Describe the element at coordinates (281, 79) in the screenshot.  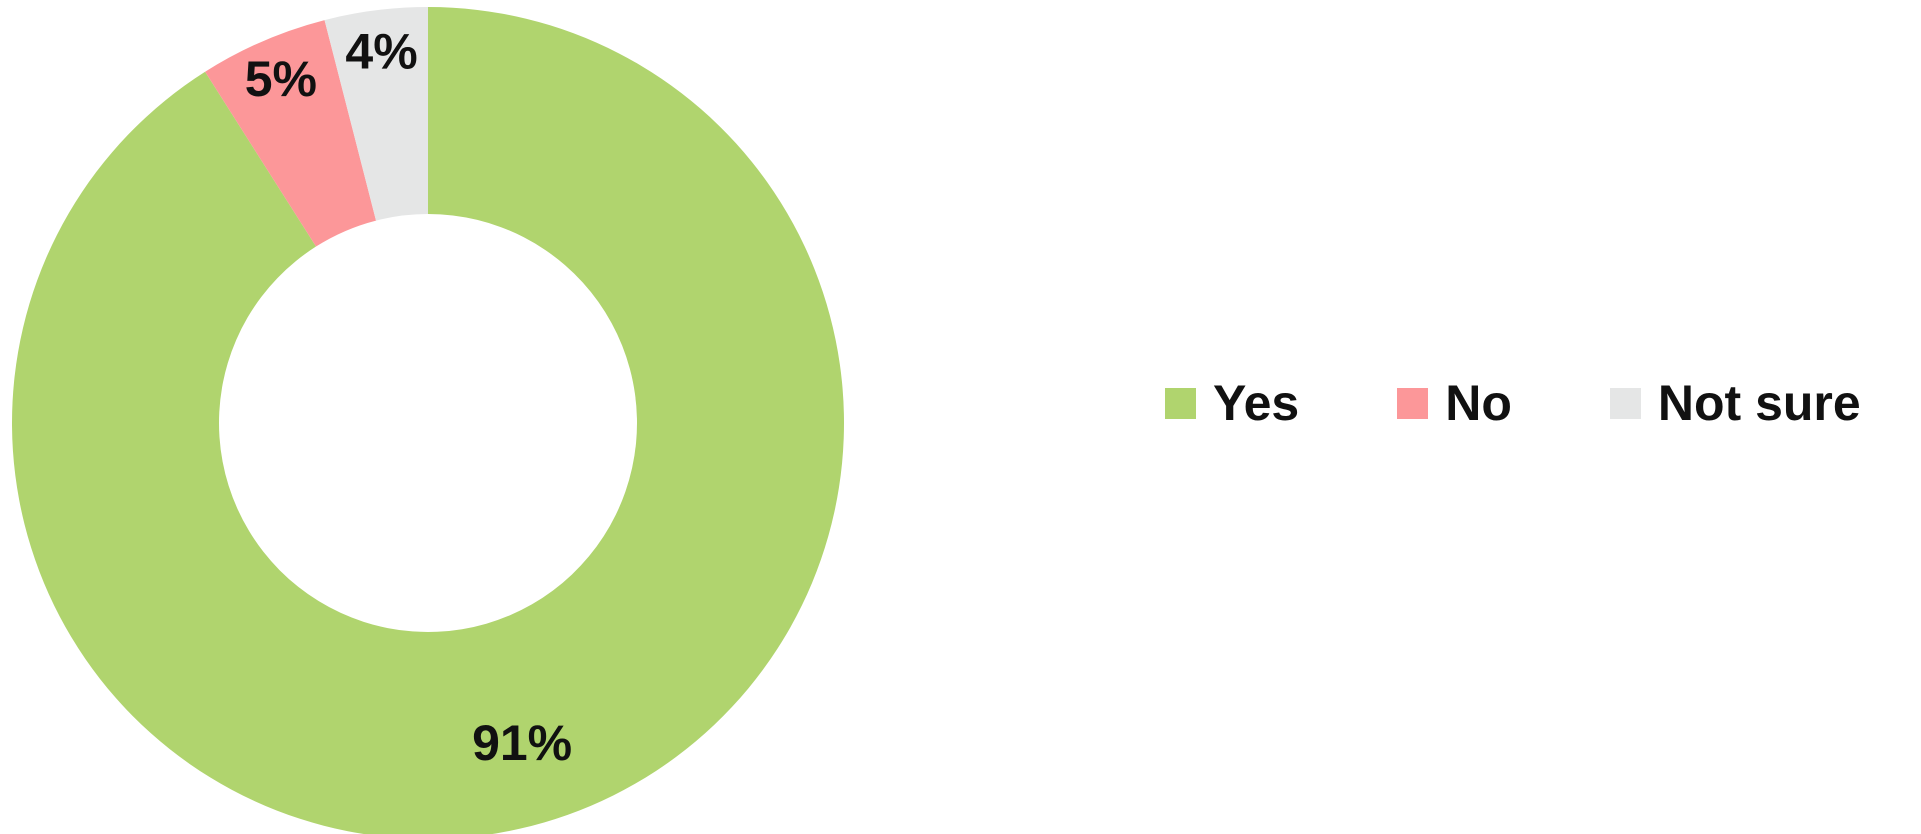
I see `data-label-no: 5%` at that location.